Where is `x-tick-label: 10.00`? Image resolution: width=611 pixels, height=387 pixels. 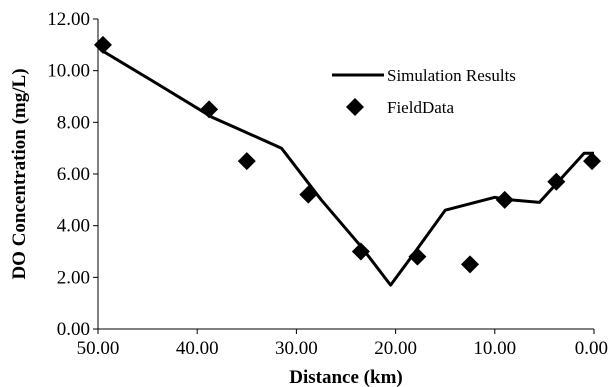
x-tick-label: 10.00 is located at coordinates (494, 348).